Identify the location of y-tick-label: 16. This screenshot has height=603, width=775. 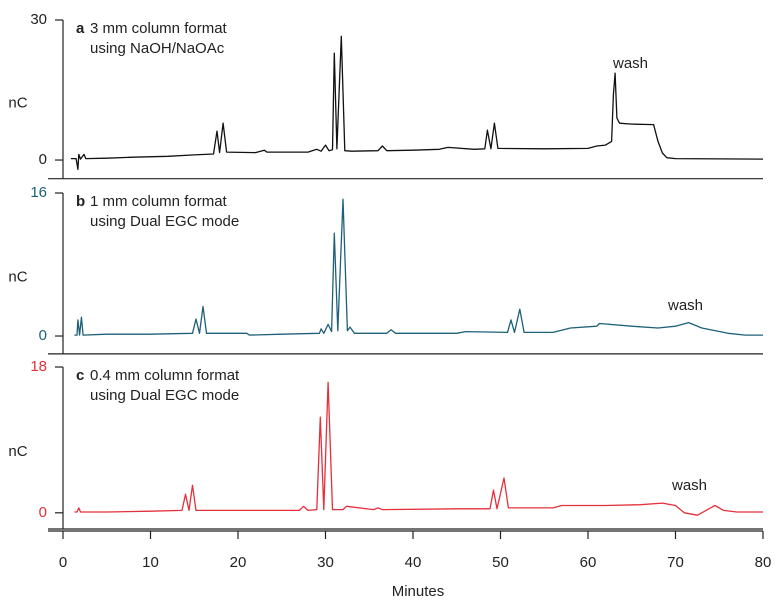
(38, 192).